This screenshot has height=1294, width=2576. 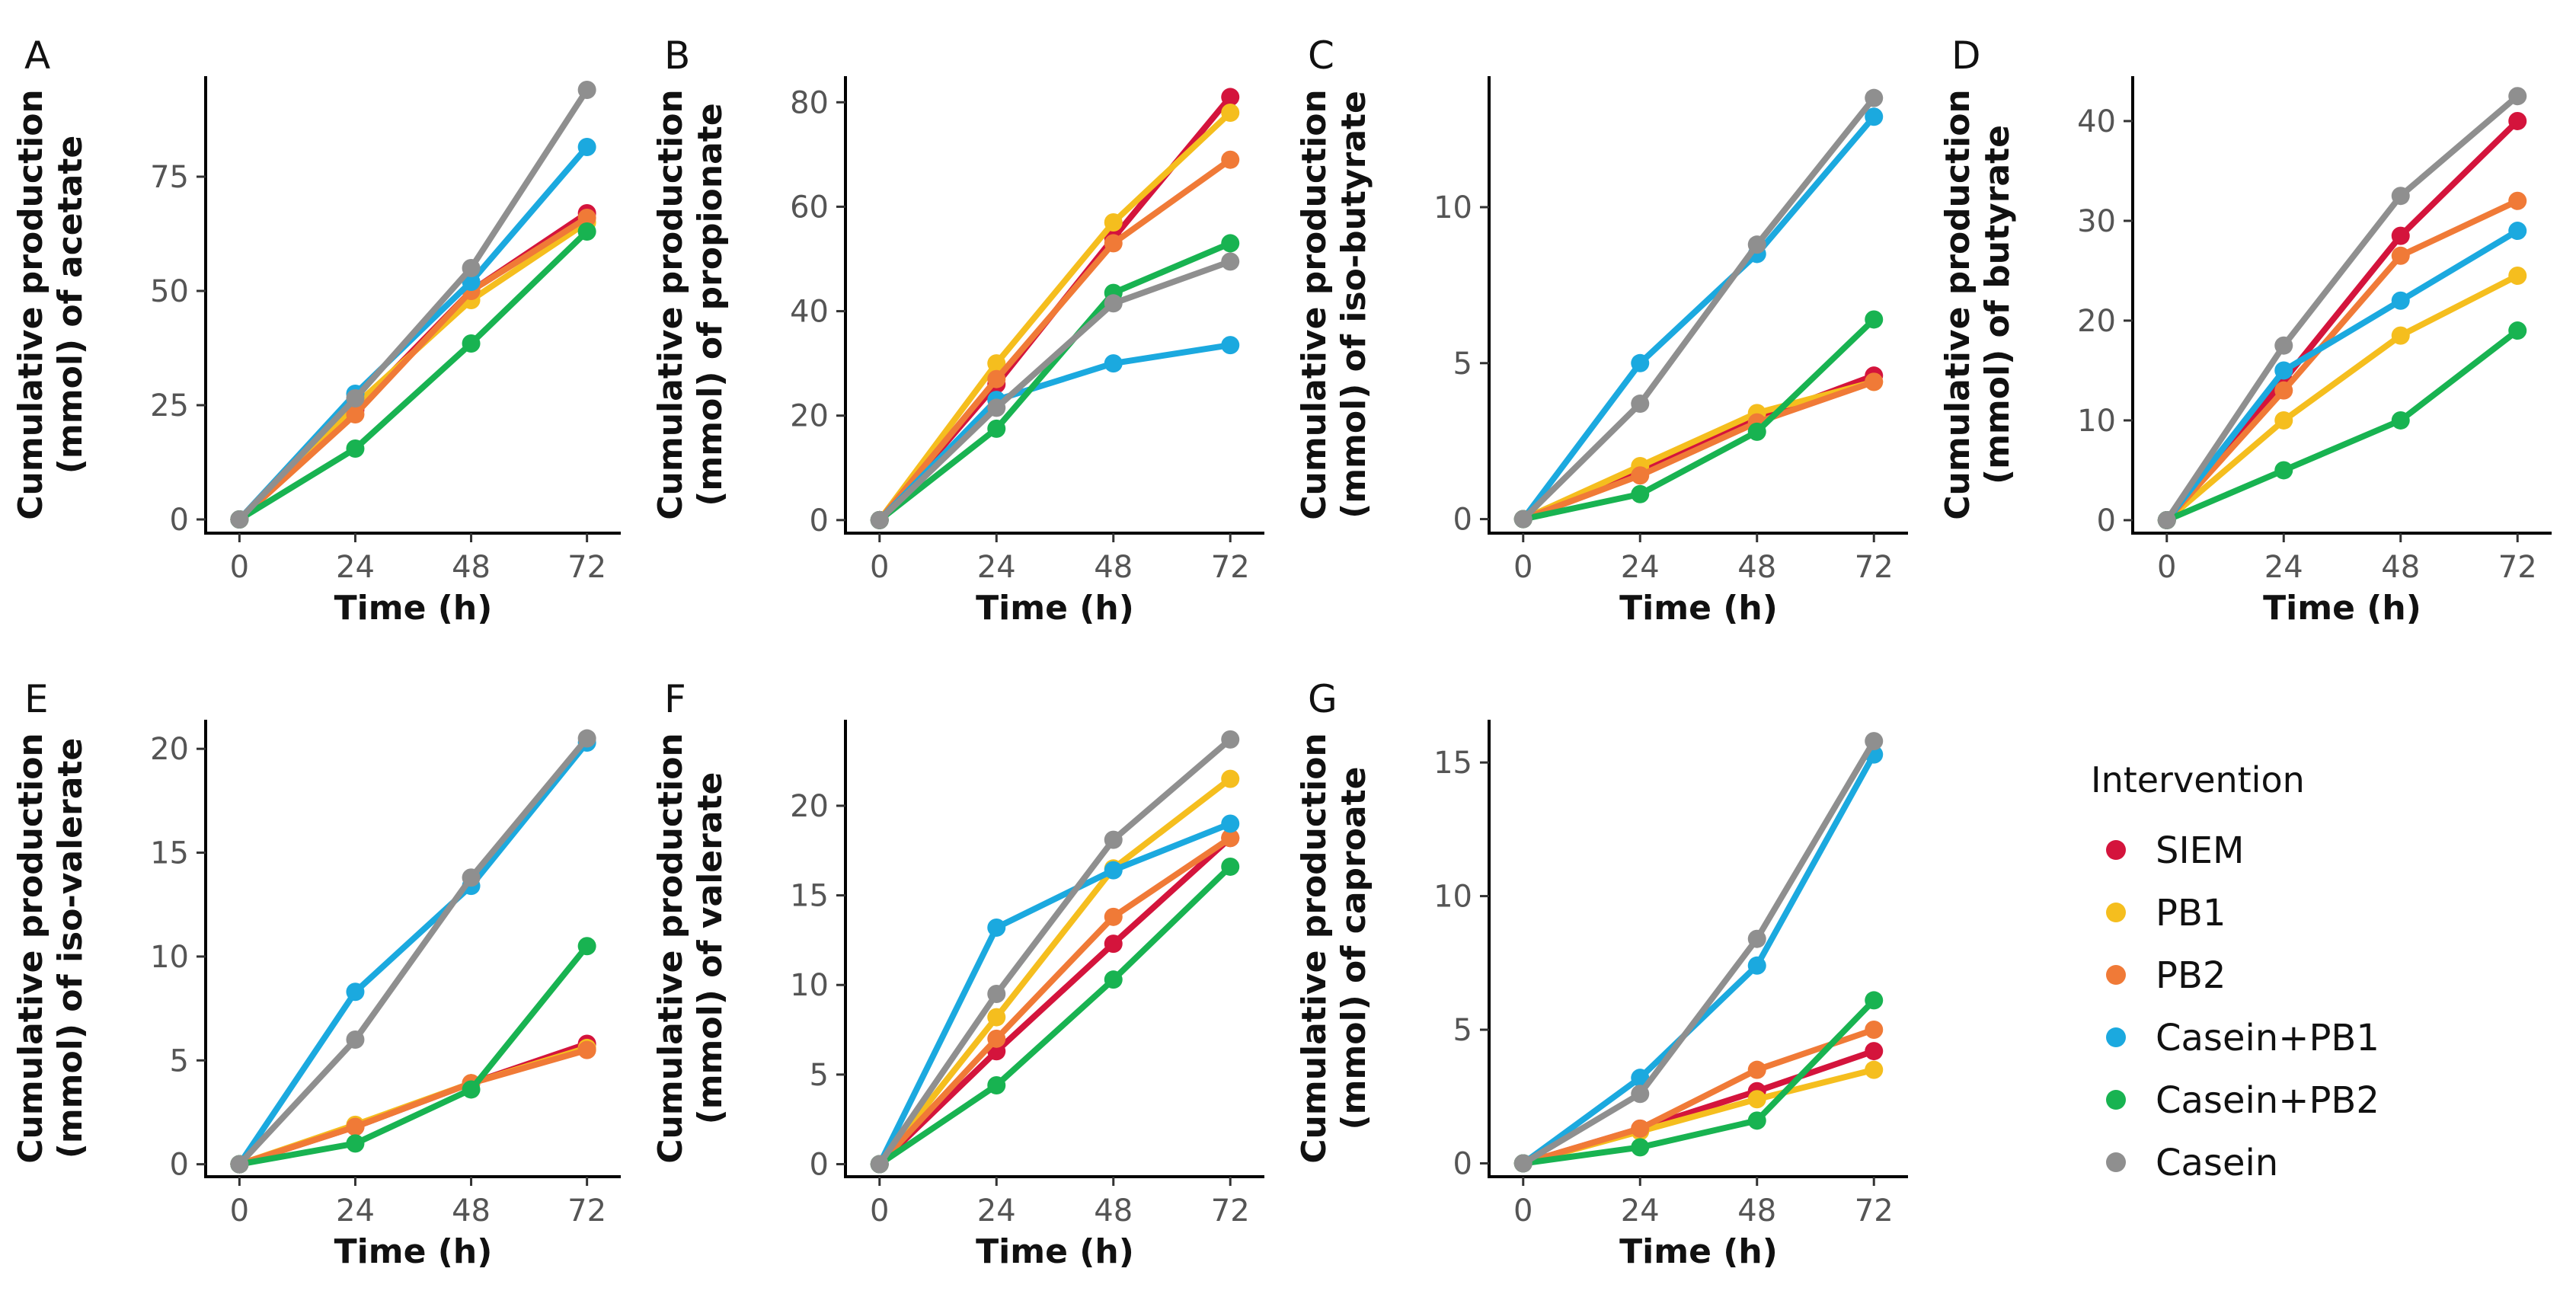 What do you see at coordinates (2200, 851) in the screenshot?
I see `legend-label: SIEM` at bounding box center [2200, 851].